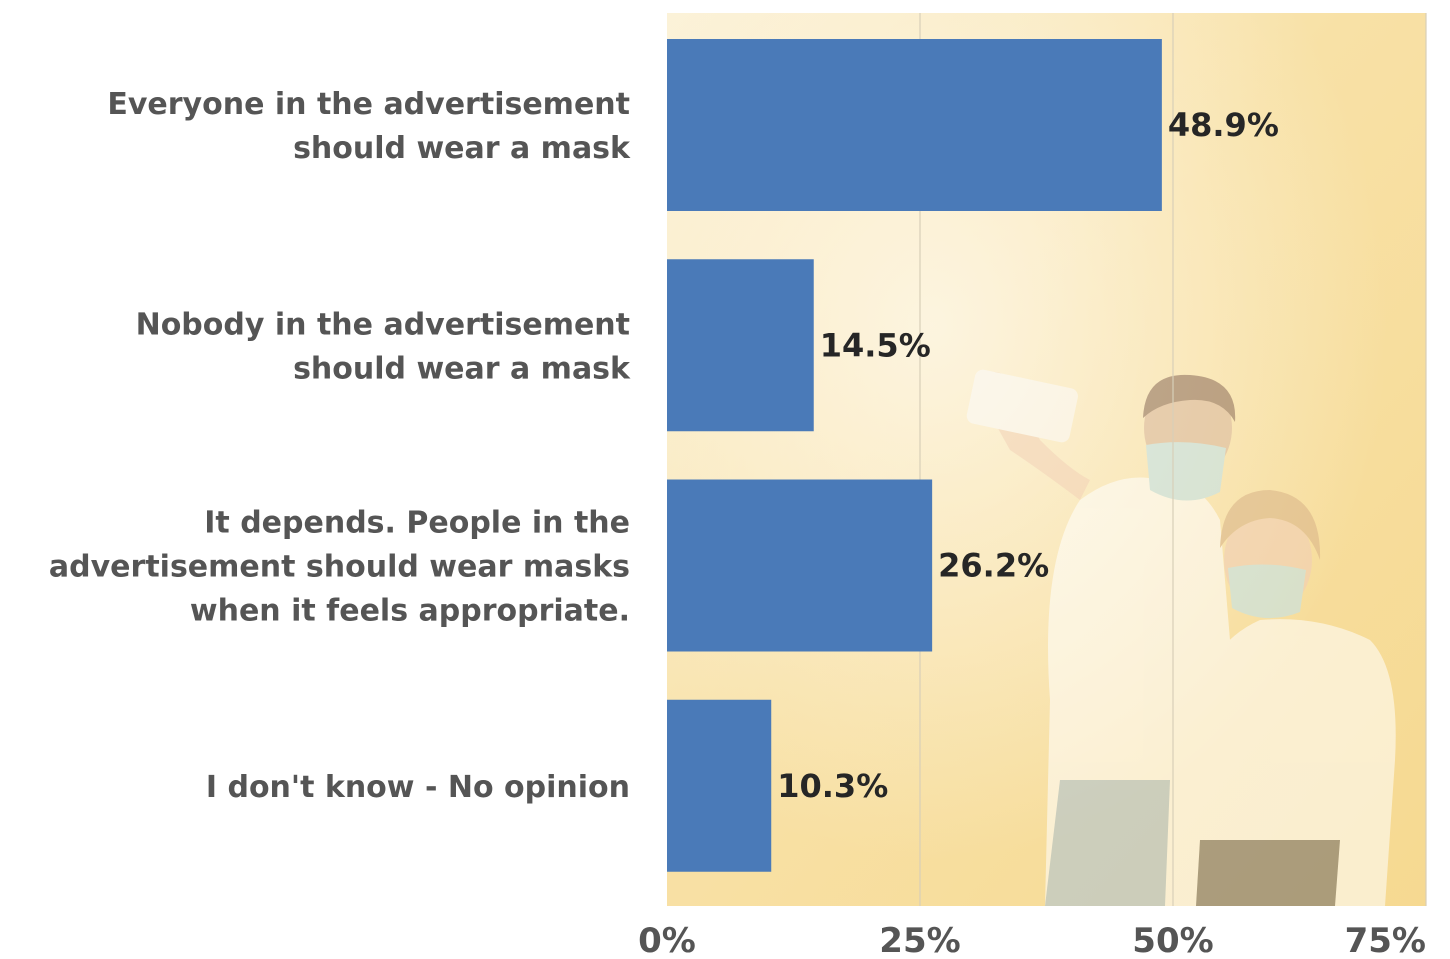  What do you see at coordinates (368, 104) in the screenshot?
I see `category-label-0-line-0: Everyone in the advertisement` at bounding box center [368, 104].